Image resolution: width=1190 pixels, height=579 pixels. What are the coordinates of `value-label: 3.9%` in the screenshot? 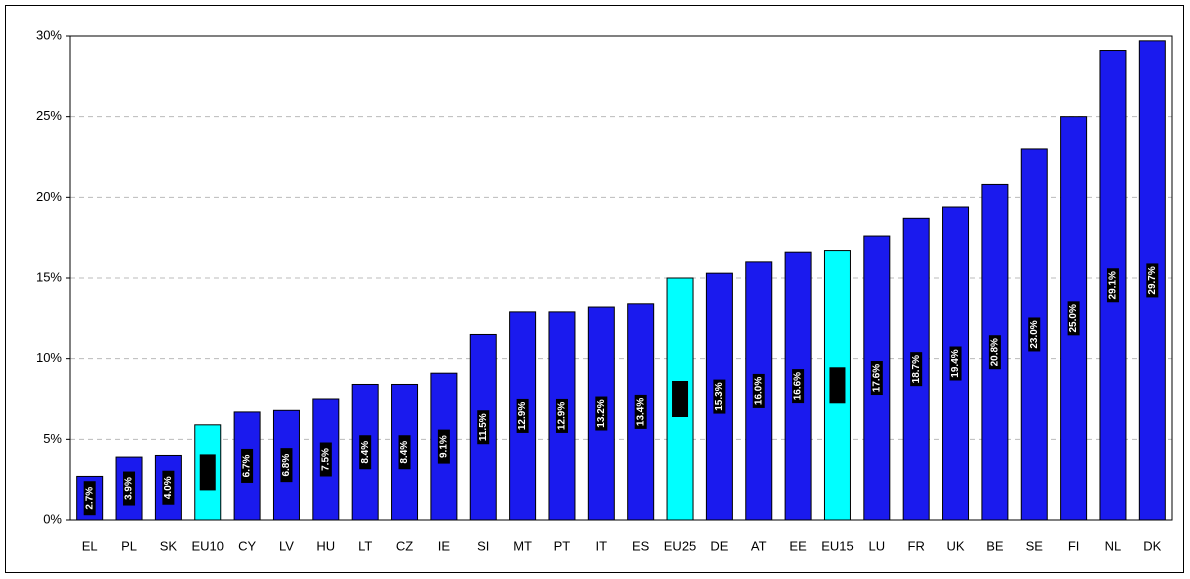 It's located at (129, 488).